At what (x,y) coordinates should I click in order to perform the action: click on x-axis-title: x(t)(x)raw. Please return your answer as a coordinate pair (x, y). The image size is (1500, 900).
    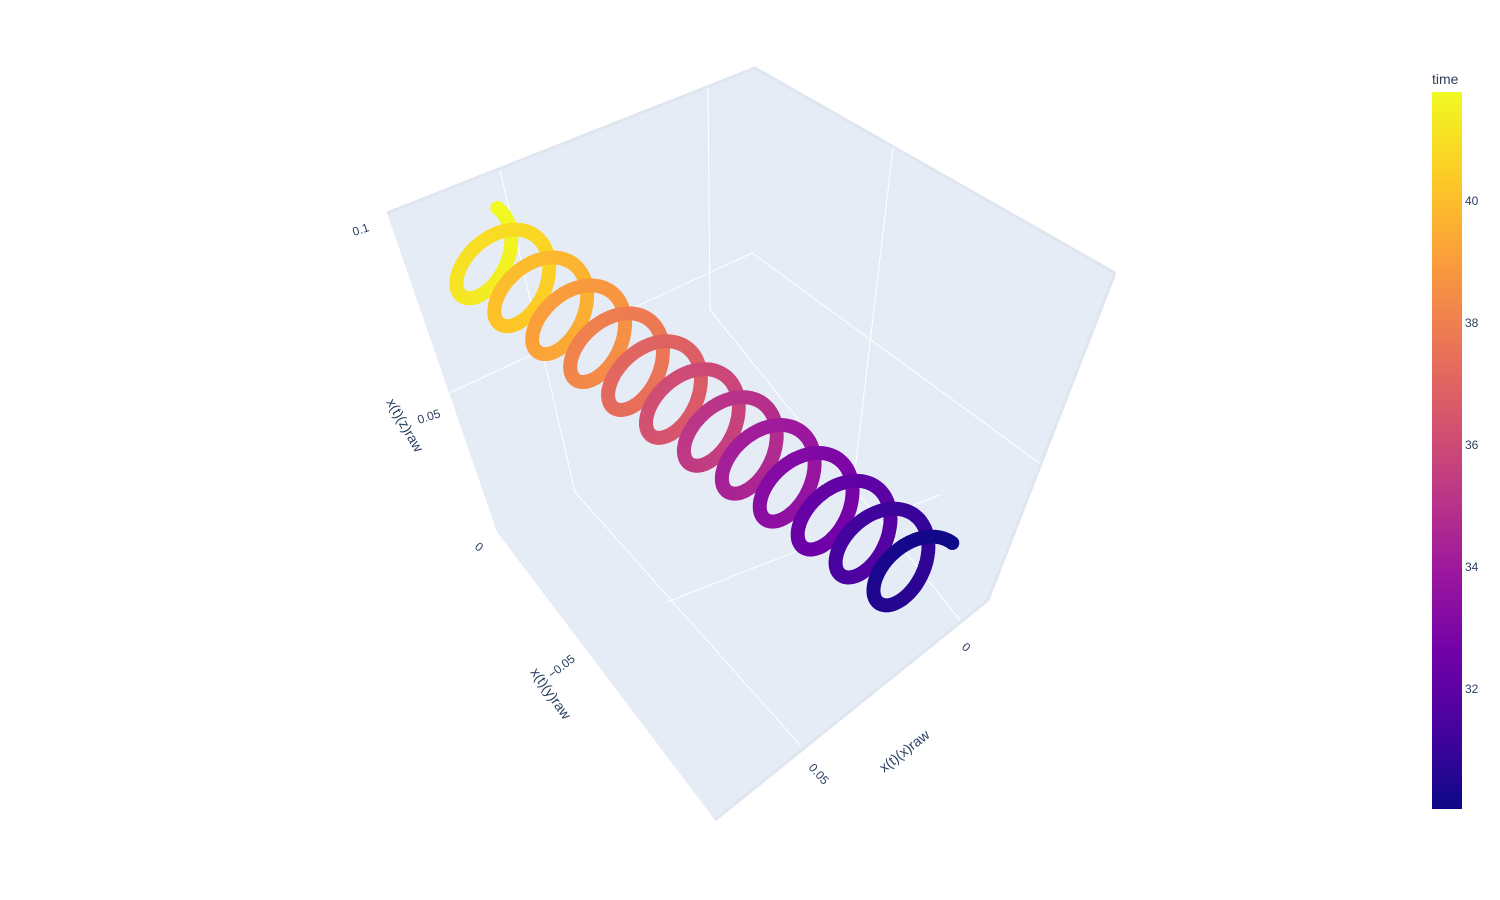
    Looking at the image, I should click on (904, 751).